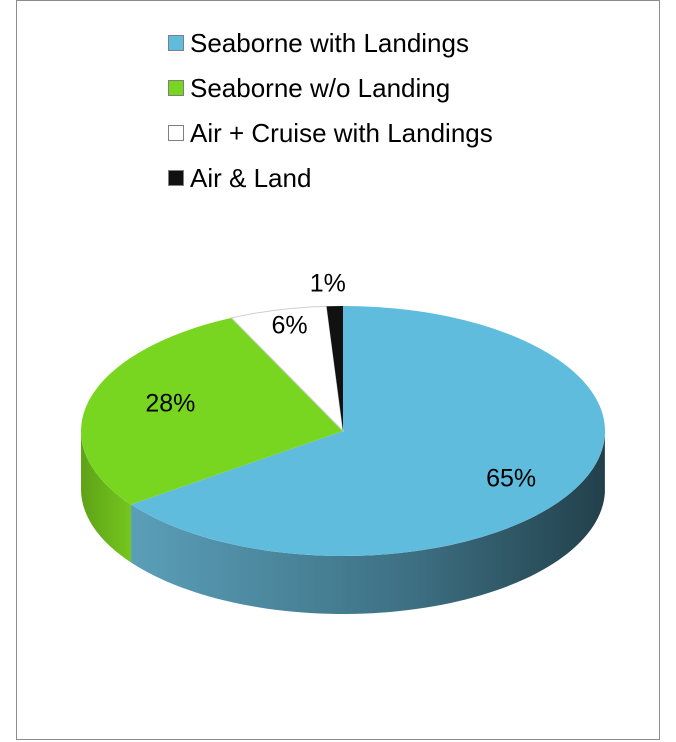  Describe the element at coordinates (330, 177) in the screenshot. I see `legend-item-air-and-land: Air & Land` at that location.